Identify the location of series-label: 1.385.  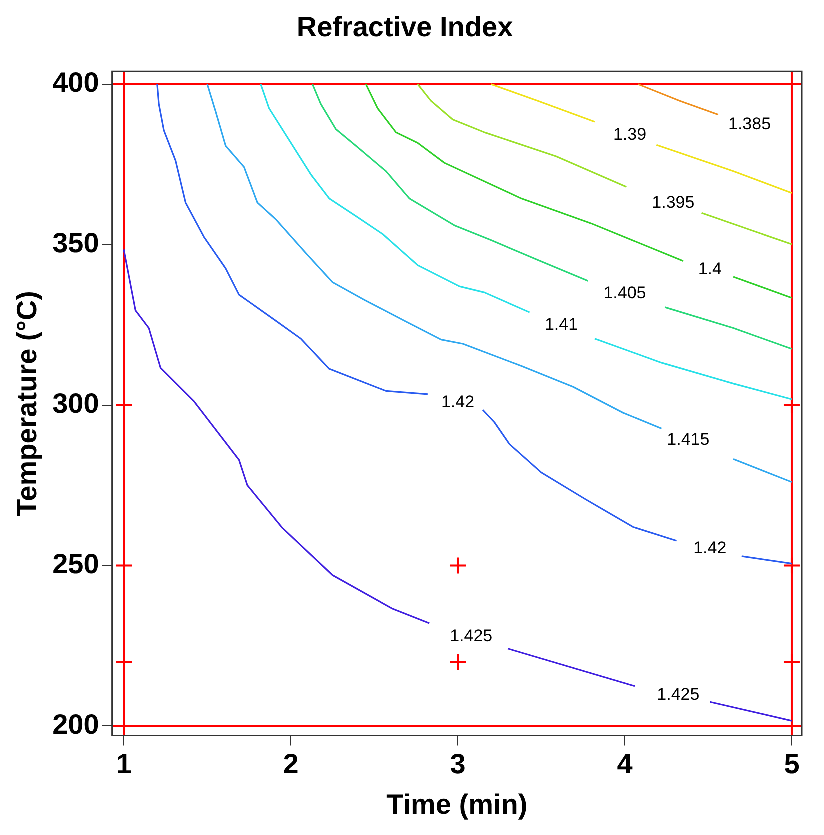
(750, 124).